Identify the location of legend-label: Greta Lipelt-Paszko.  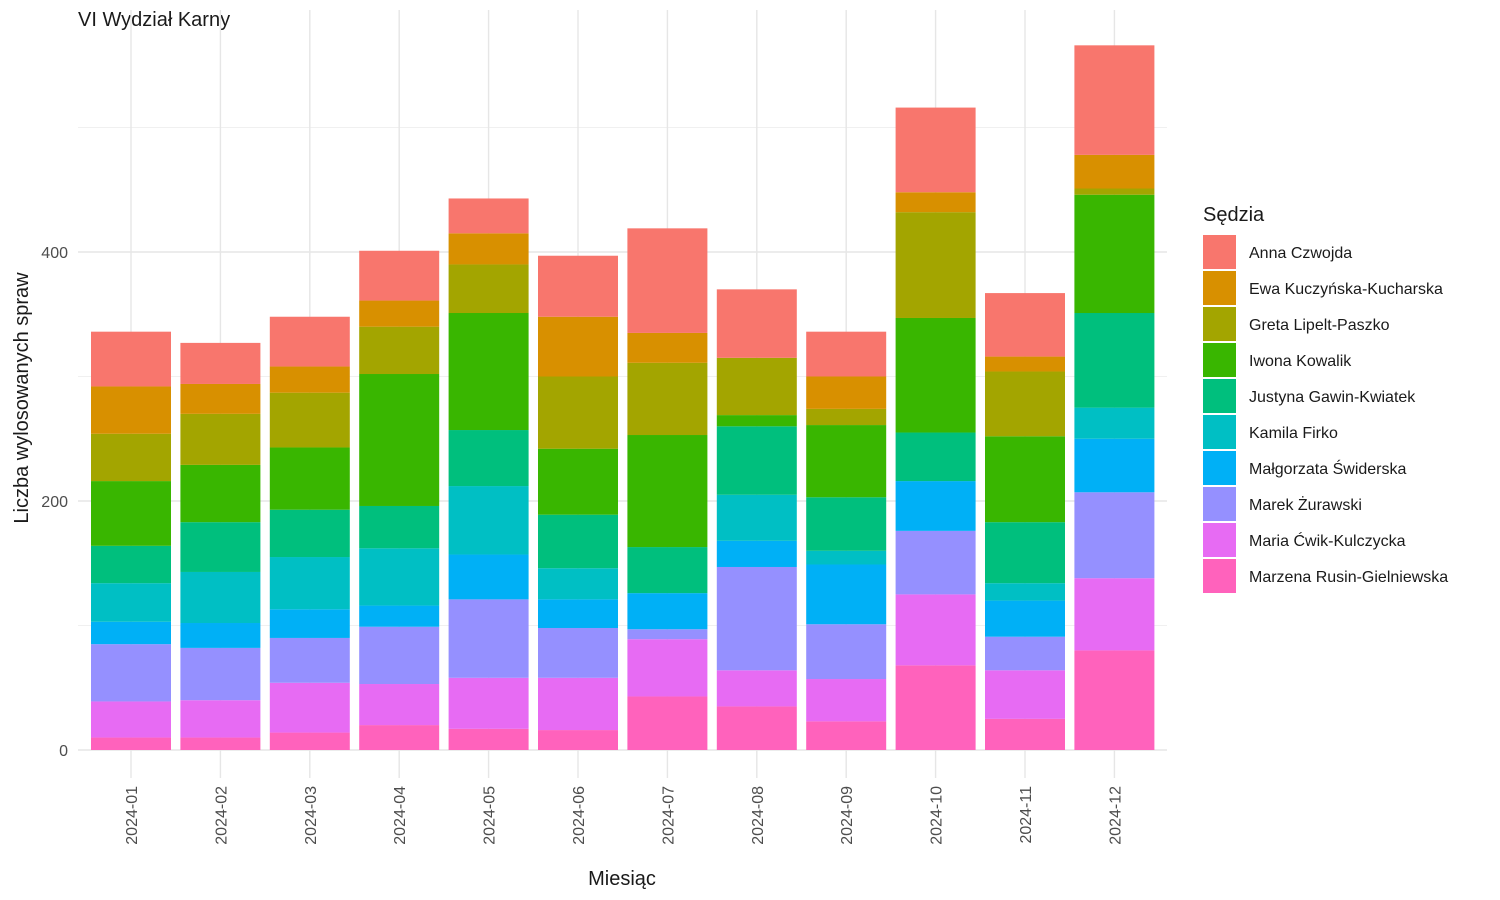
(1319, 325).